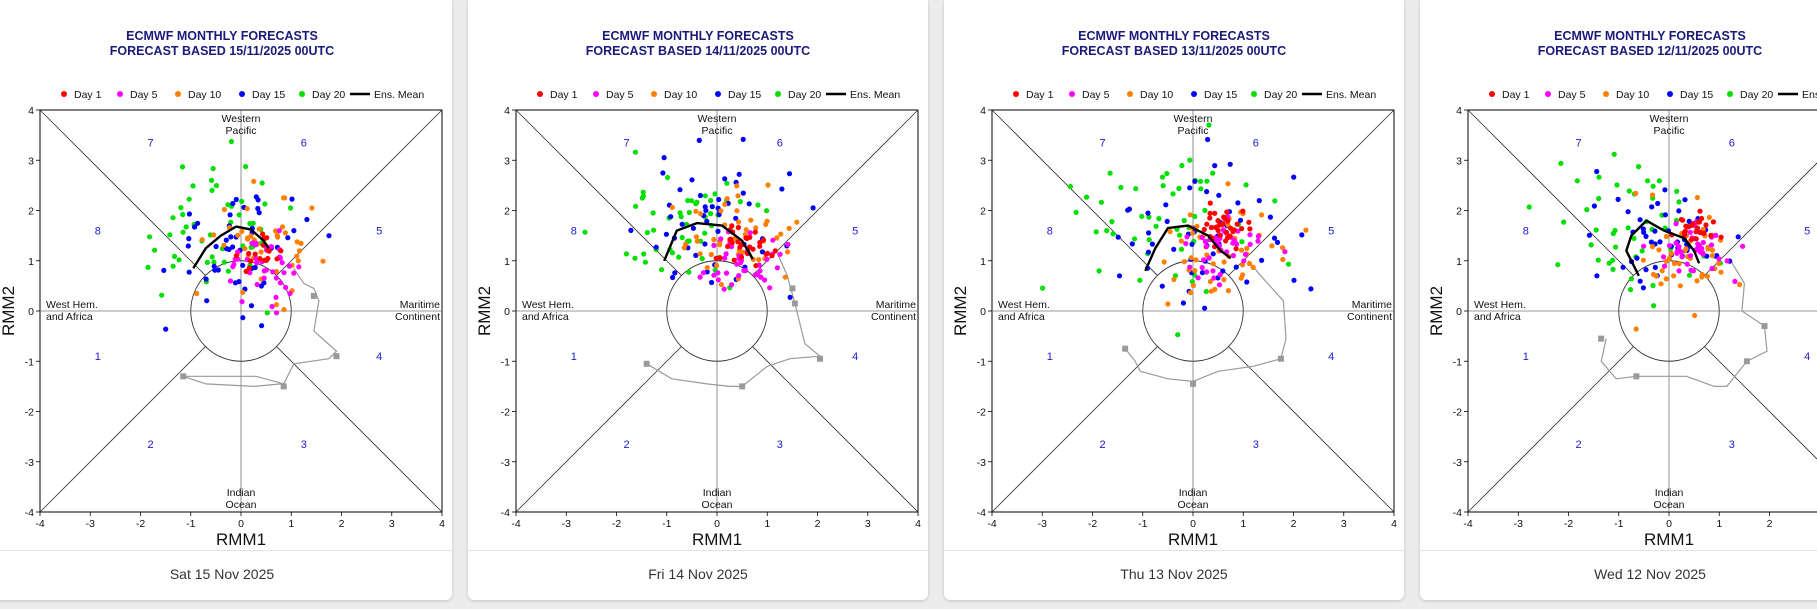 The image size is (1817, 609). I want to click on region-label-line: West Hem., so click(1024, 305).